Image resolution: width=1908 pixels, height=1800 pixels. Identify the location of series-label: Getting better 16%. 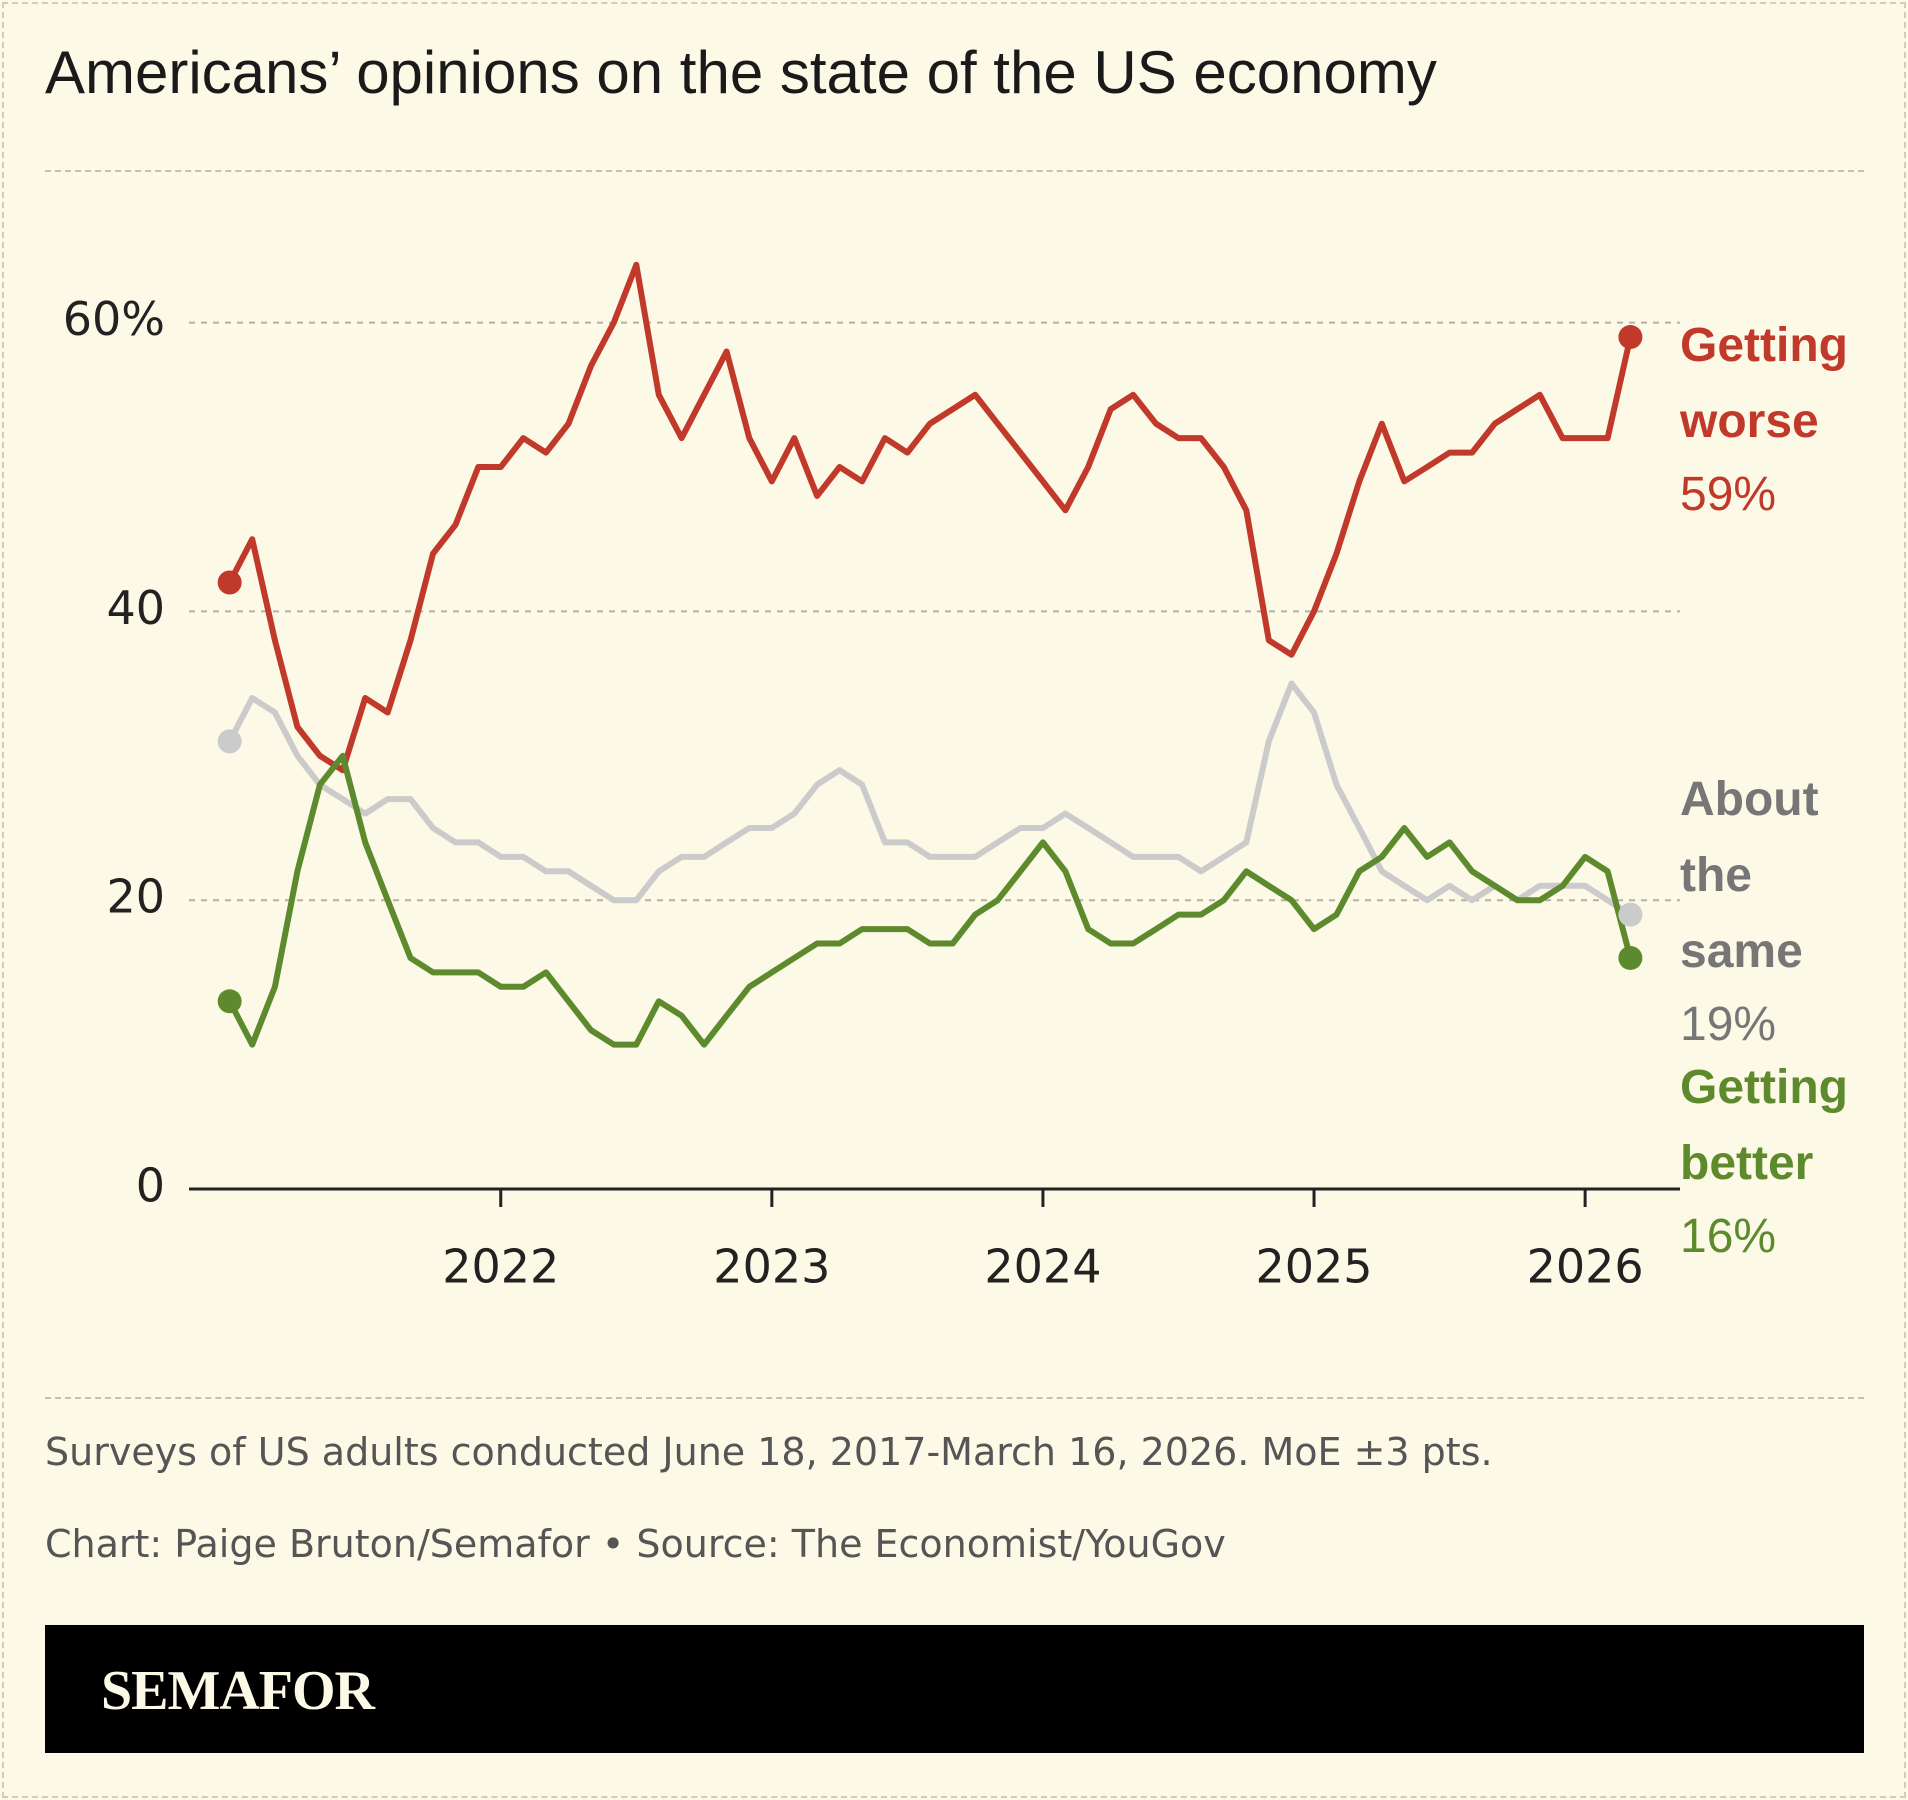
(1780, 1161).